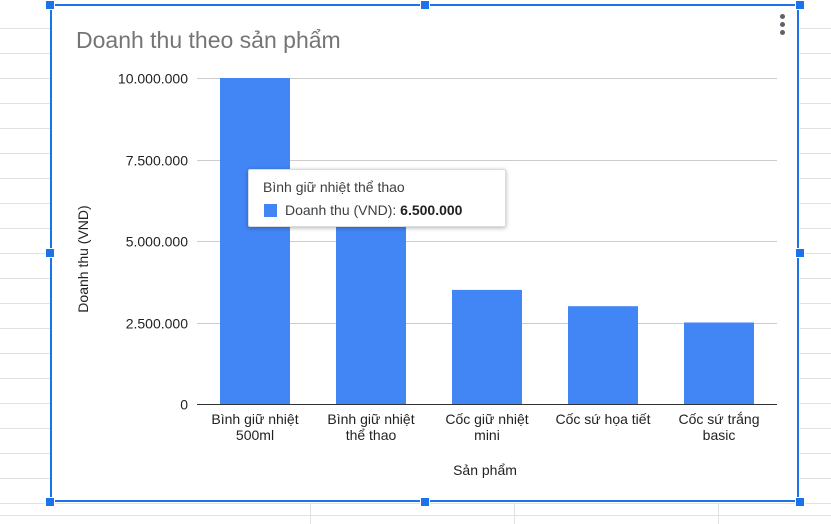 The height and width of the screenshot is (524, 831). Describe the element at coordinates (485, 470) in the screenshot. I see `x-axis-label: Sản phẩm` at that location.